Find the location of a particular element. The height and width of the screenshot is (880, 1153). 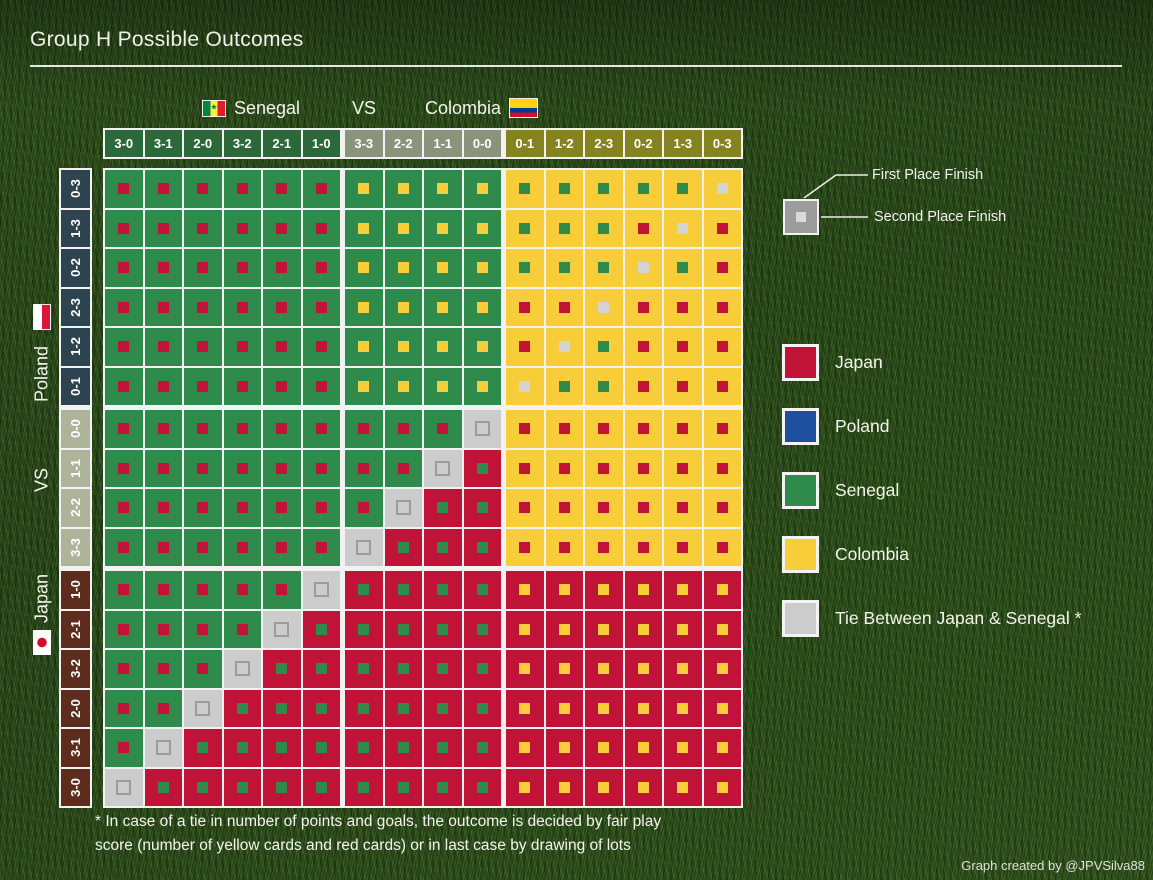

row-score-label: 0-1 is located at coordinates (75, 386).